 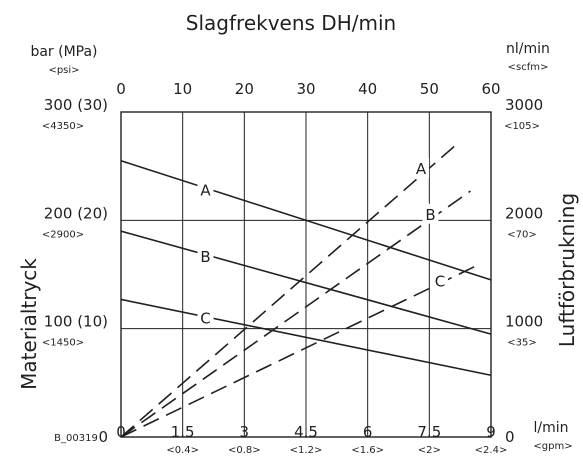 I want to click on bottom-tick-sublabel: <2>, so click(x=429, y=450).